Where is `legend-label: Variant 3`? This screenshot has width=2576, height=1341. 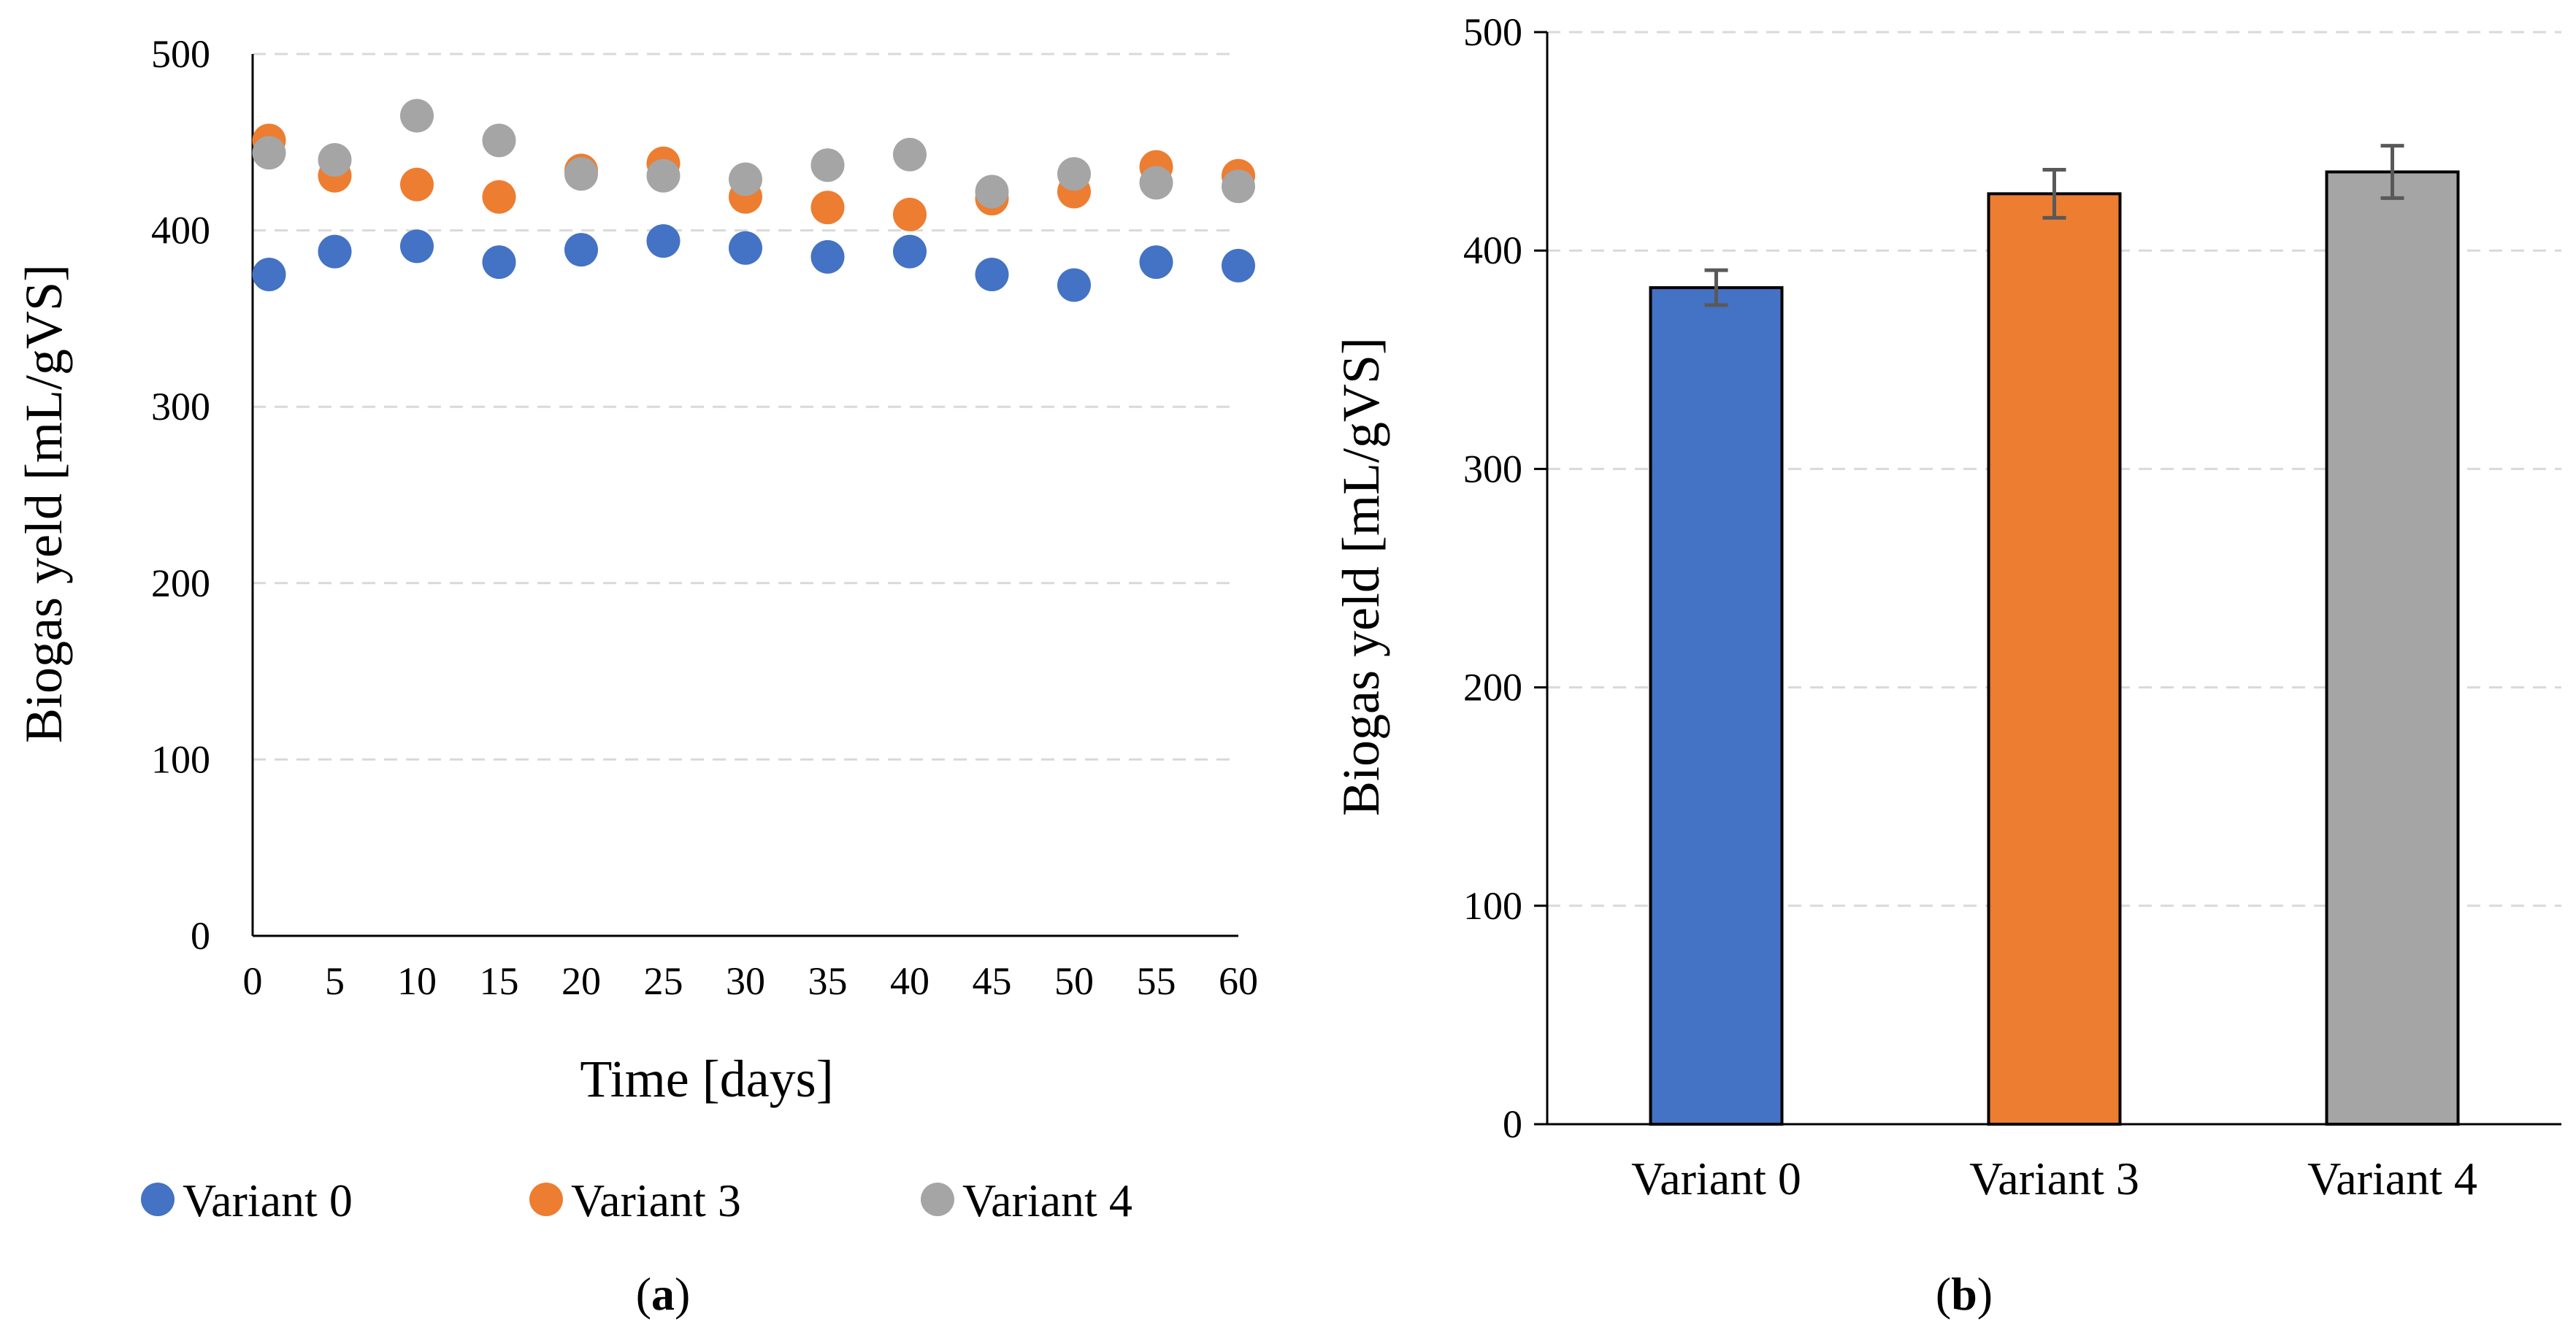 legend-label: Variant 3 is located at coordinates (656, 1200).